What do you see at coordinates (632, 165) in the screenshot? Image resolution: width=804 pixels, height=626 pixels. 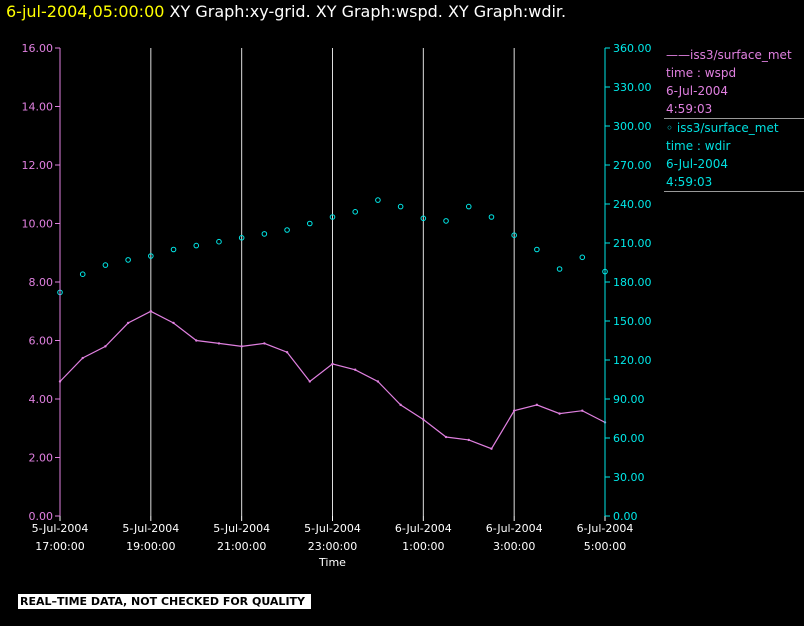 I see `y-right-tick-label: 270.00` at bounding box center [632, 165].